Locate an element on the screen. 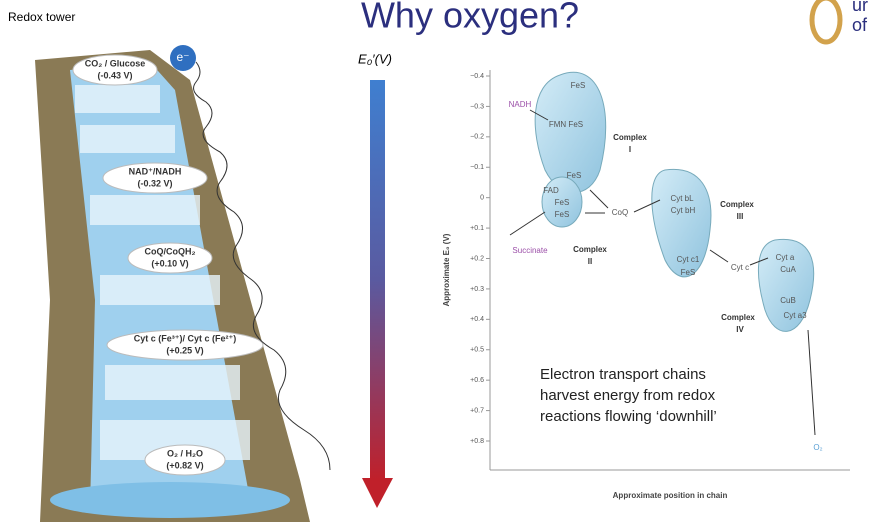  x-axis-label: Approximate position in chain is located at coordinates (670, 495).